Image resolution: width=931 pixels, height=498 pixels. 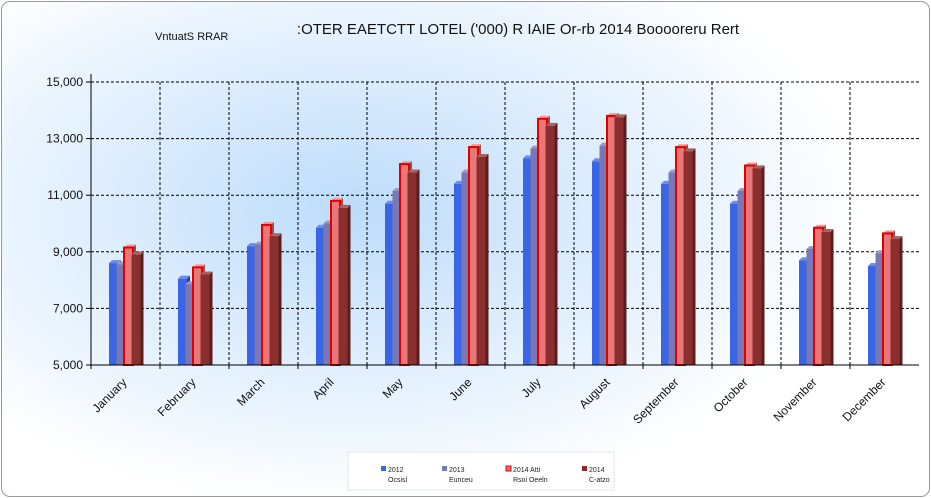 I want to click on bar-4-may, so click(x=413, y=267).